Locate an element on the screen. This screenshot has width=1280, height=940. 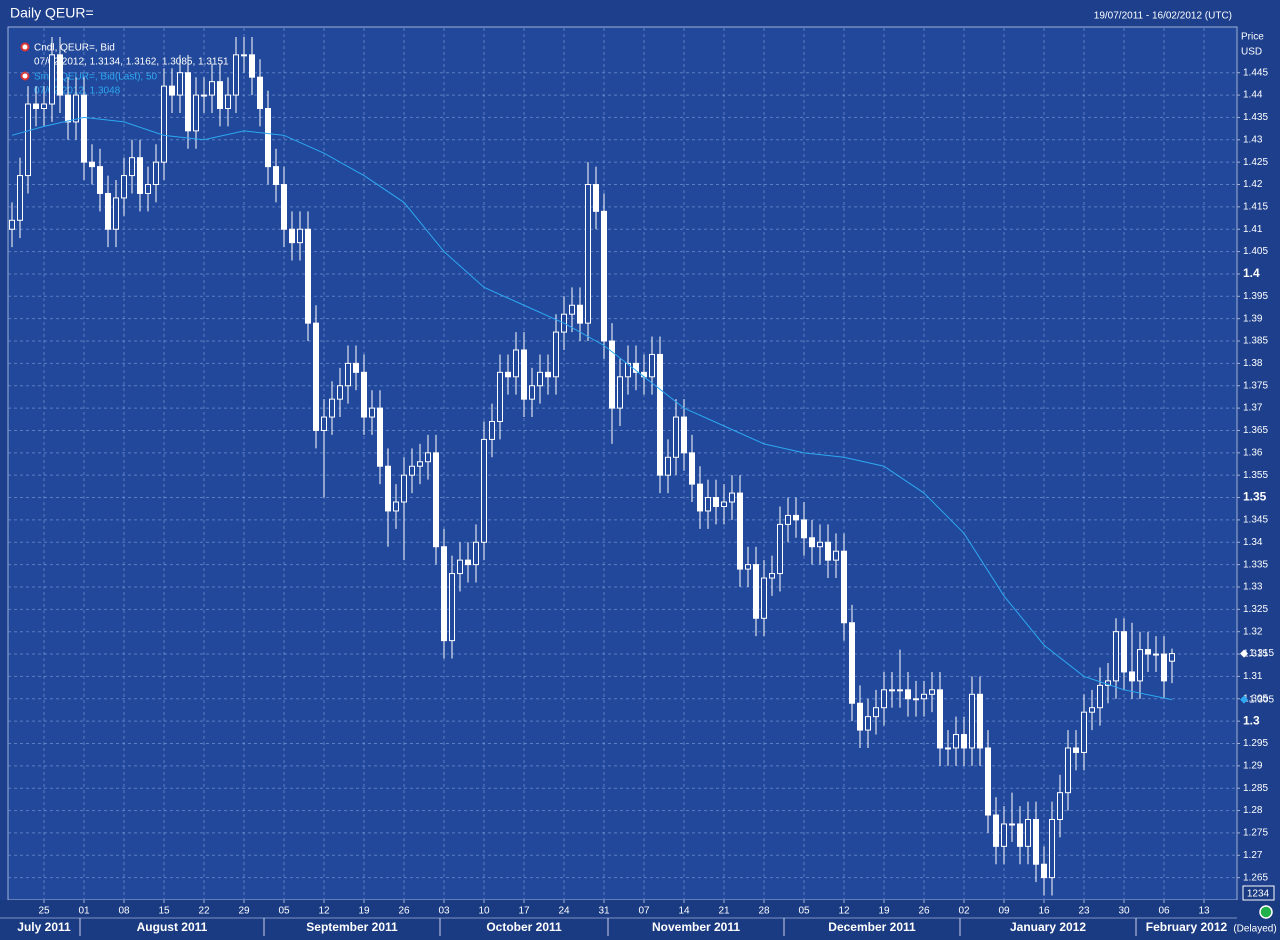
status: (Delayed) is located at coordinates (1254, 929).